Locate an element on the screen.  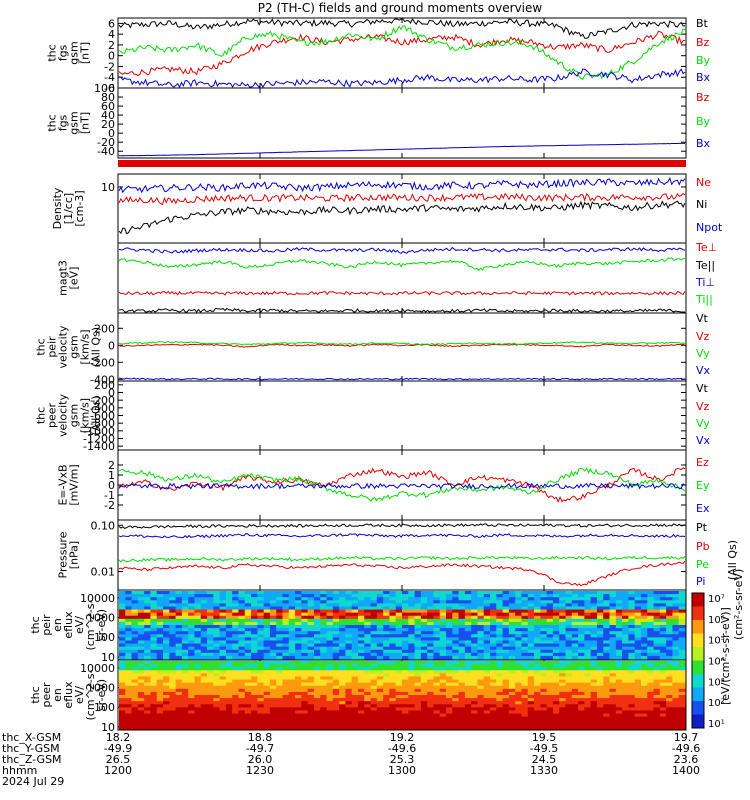
legend-Ne: Ne is located at coordinates (703, 182).